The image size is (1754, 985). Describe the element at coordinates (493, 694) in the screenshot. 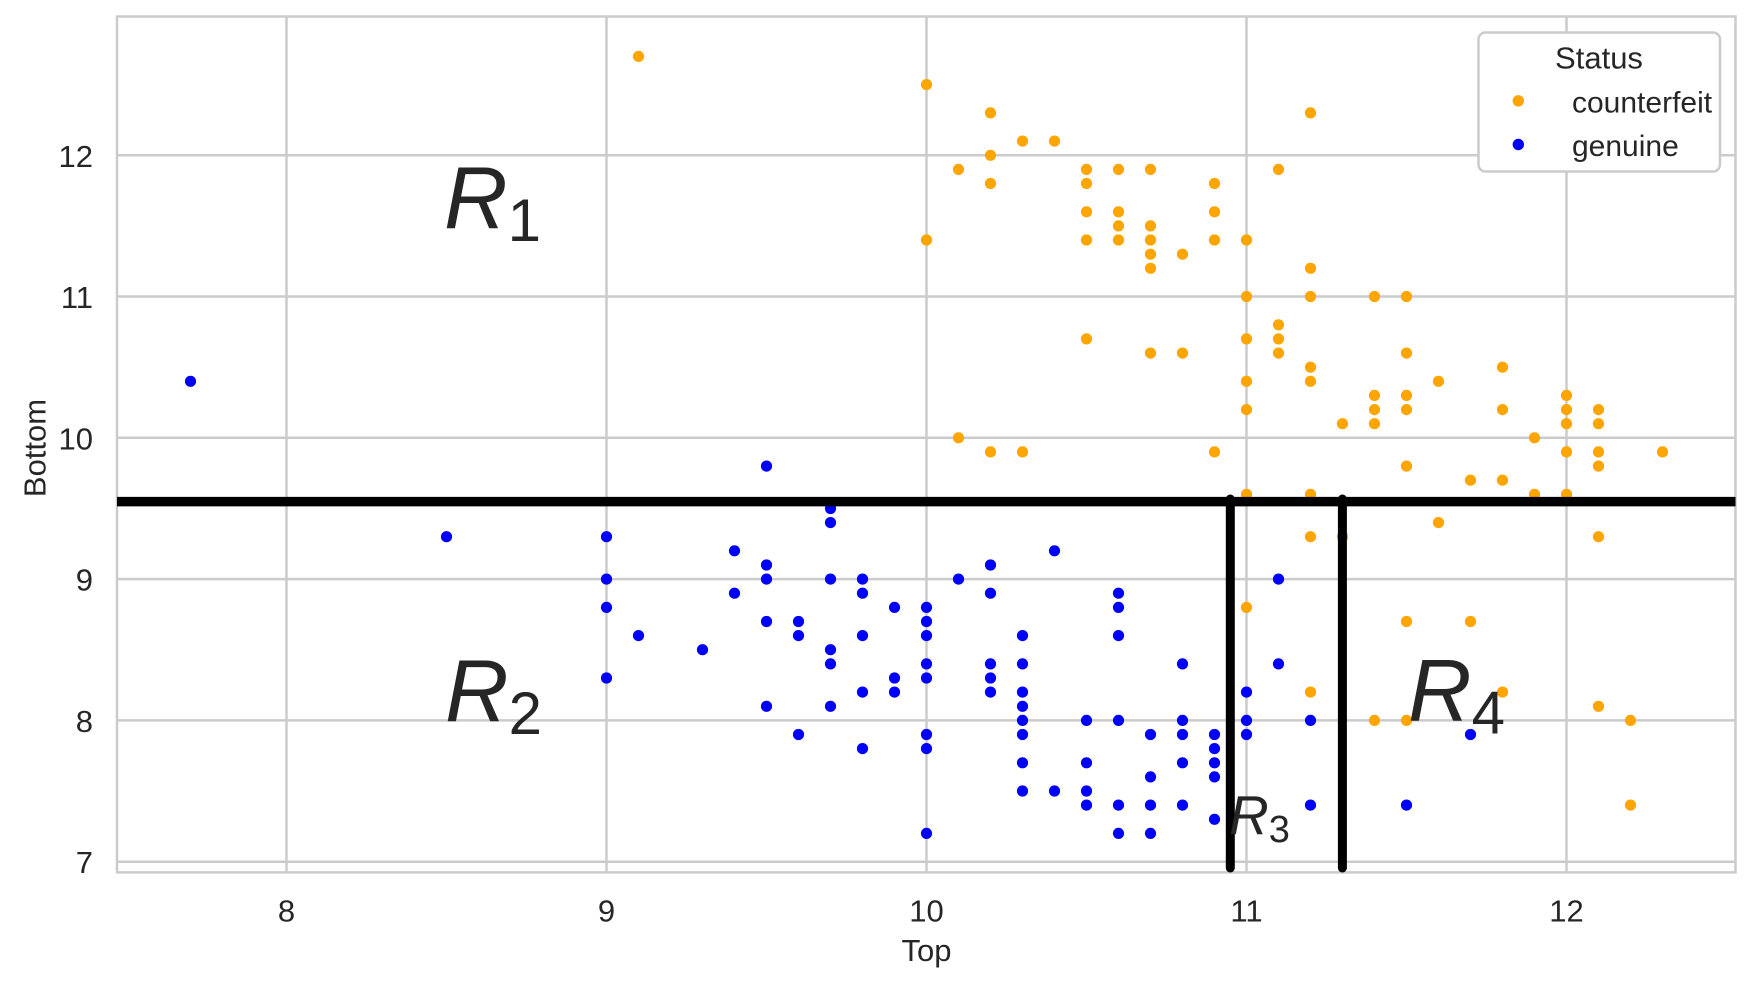

I see `svg-text: R2` at that location.